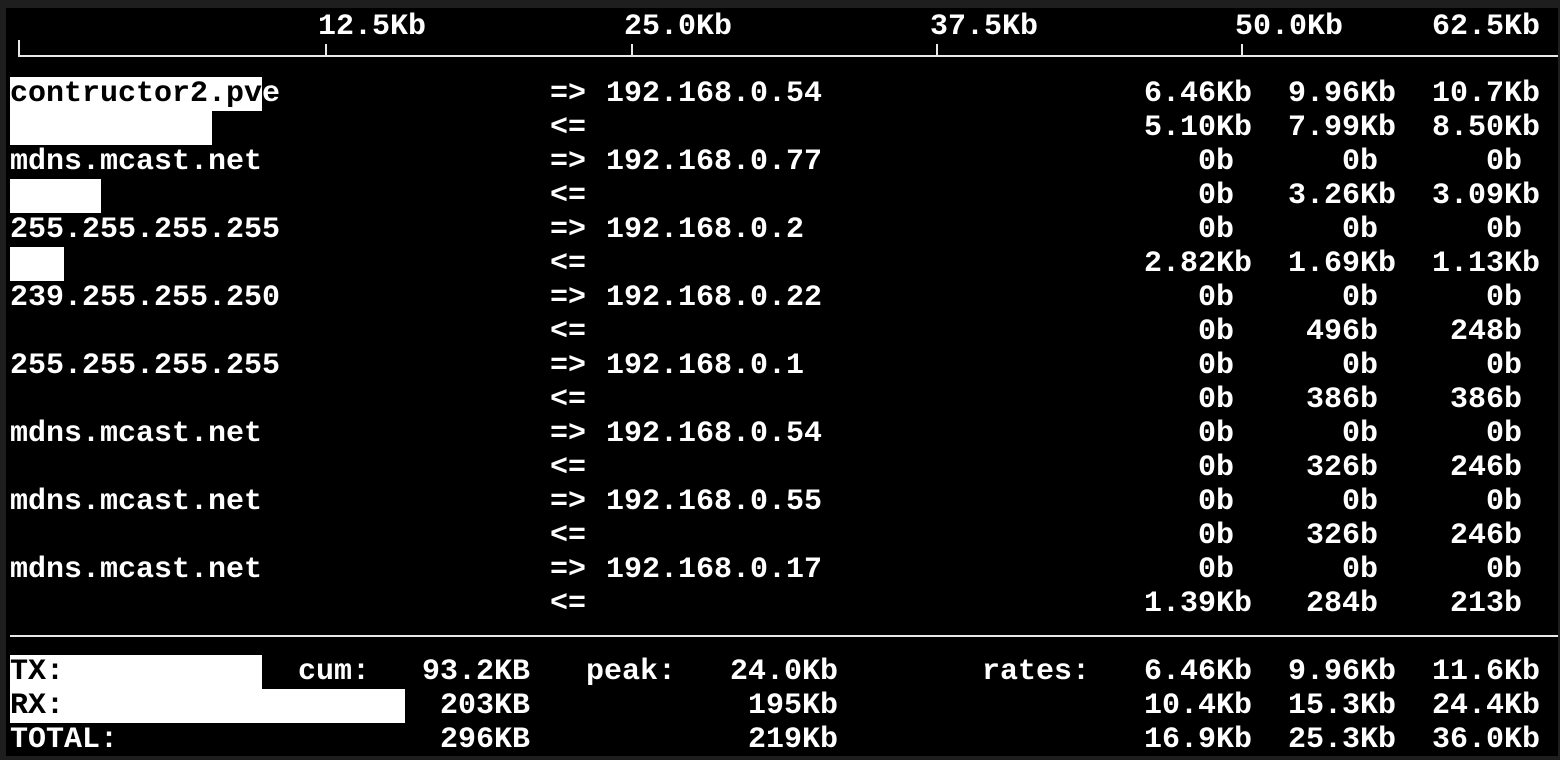 Image resolution: width=1560 pixels, height=760 pixels. What do you see at coordinates (714, 570) in the screenshot?
I see `peer-address: 192.168.0.17` at bounding box center [714, 570].